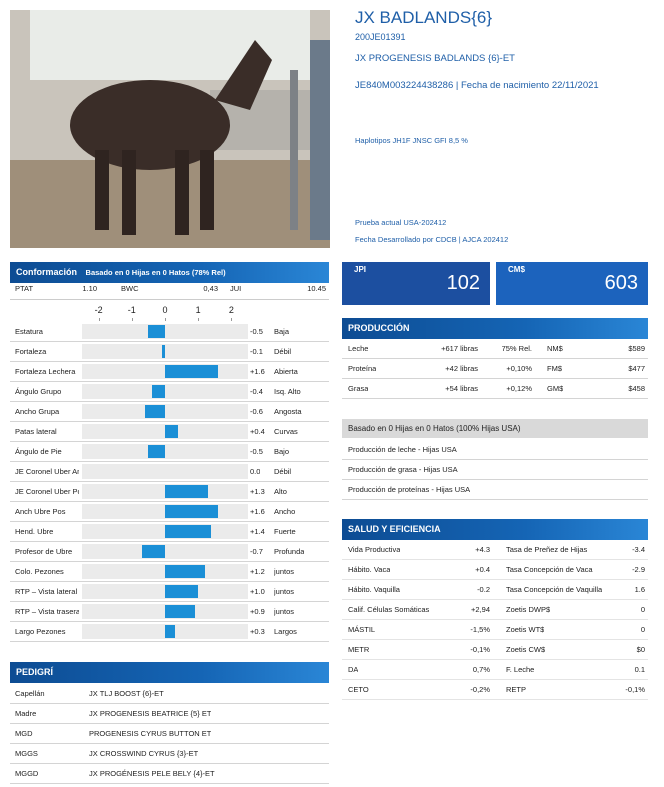  Describe the element at coordinates (459, 348) in the screenshot. I see `production-cell: +617 libras` at that location.